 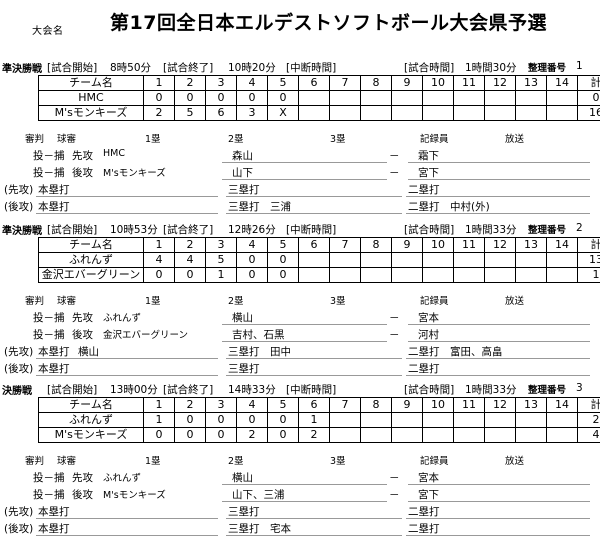 I want to click on catcher-value: 河村, so click(x=428, y=334).